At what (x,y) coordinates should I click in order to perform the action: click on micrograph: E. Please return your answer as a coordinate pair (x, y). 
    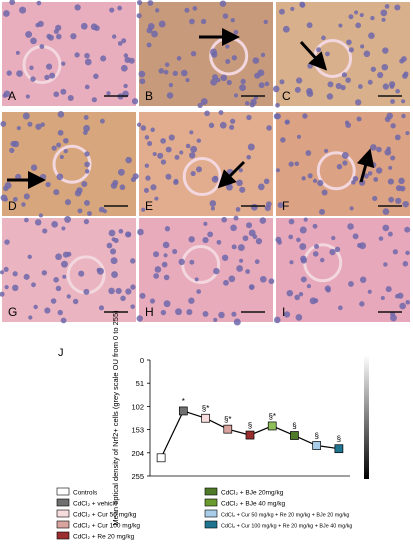
    Looking at the image, I should click on (205, 163).